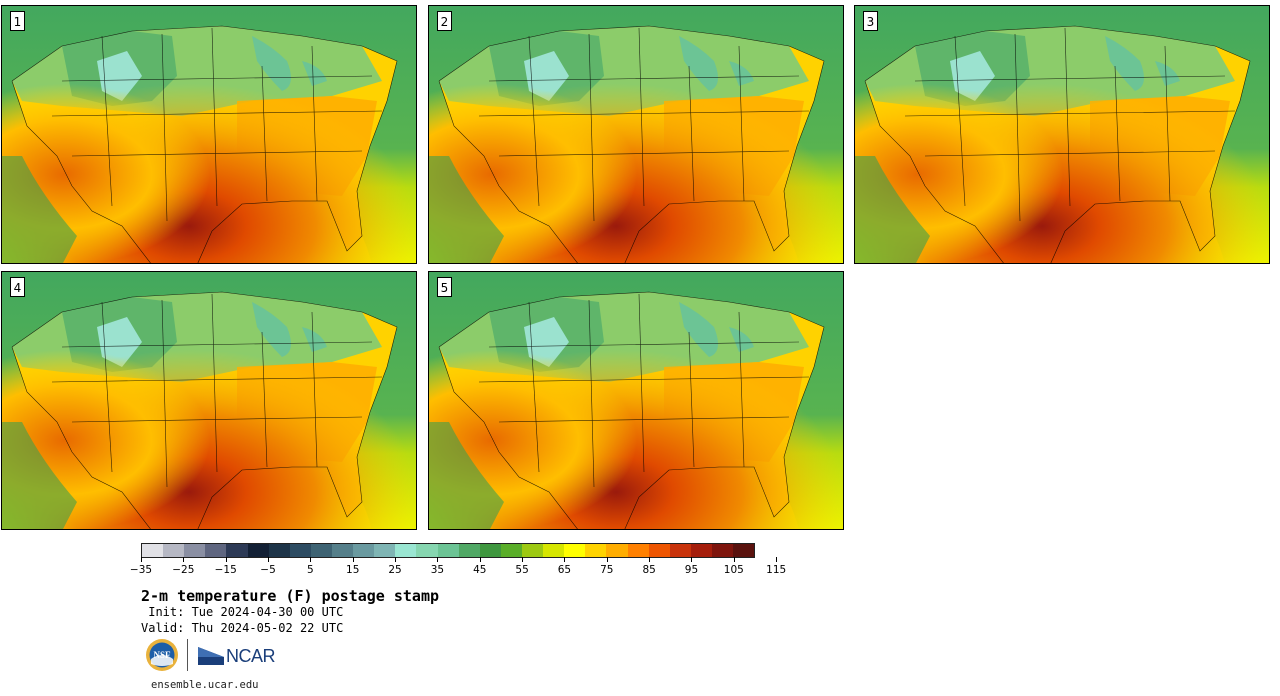 This screenshot has width=1280, height=696. I want to click on colorbar-tick-label: 5, so click(310, 570).